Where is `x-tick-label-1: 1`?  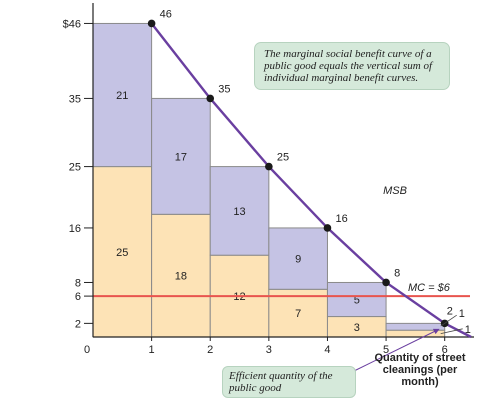
x-tick-label-1: 1 is located at coordinates (152, 350).